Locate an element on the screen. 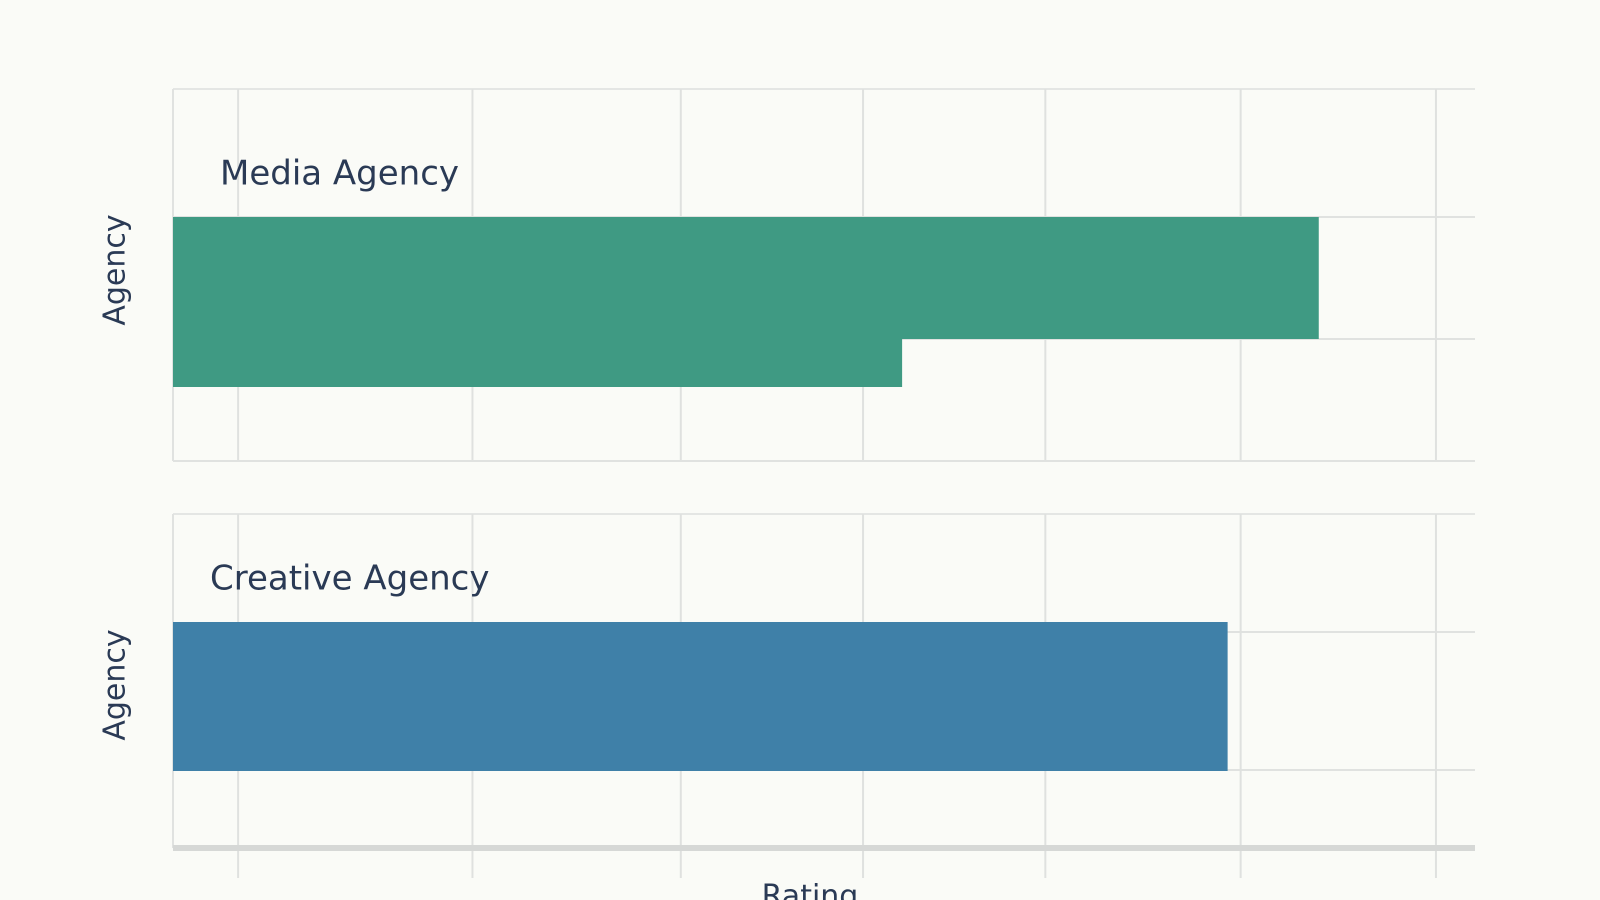 Image resolution: width=1600 pixels, height=900 pixels. x-axis-label: Rating is located at coordinates (810, 889).